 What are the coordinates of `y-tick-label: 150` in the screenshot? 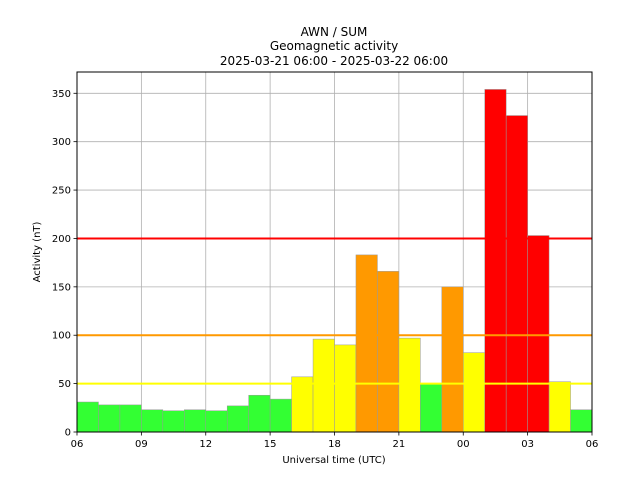 It's located at (61, 287).